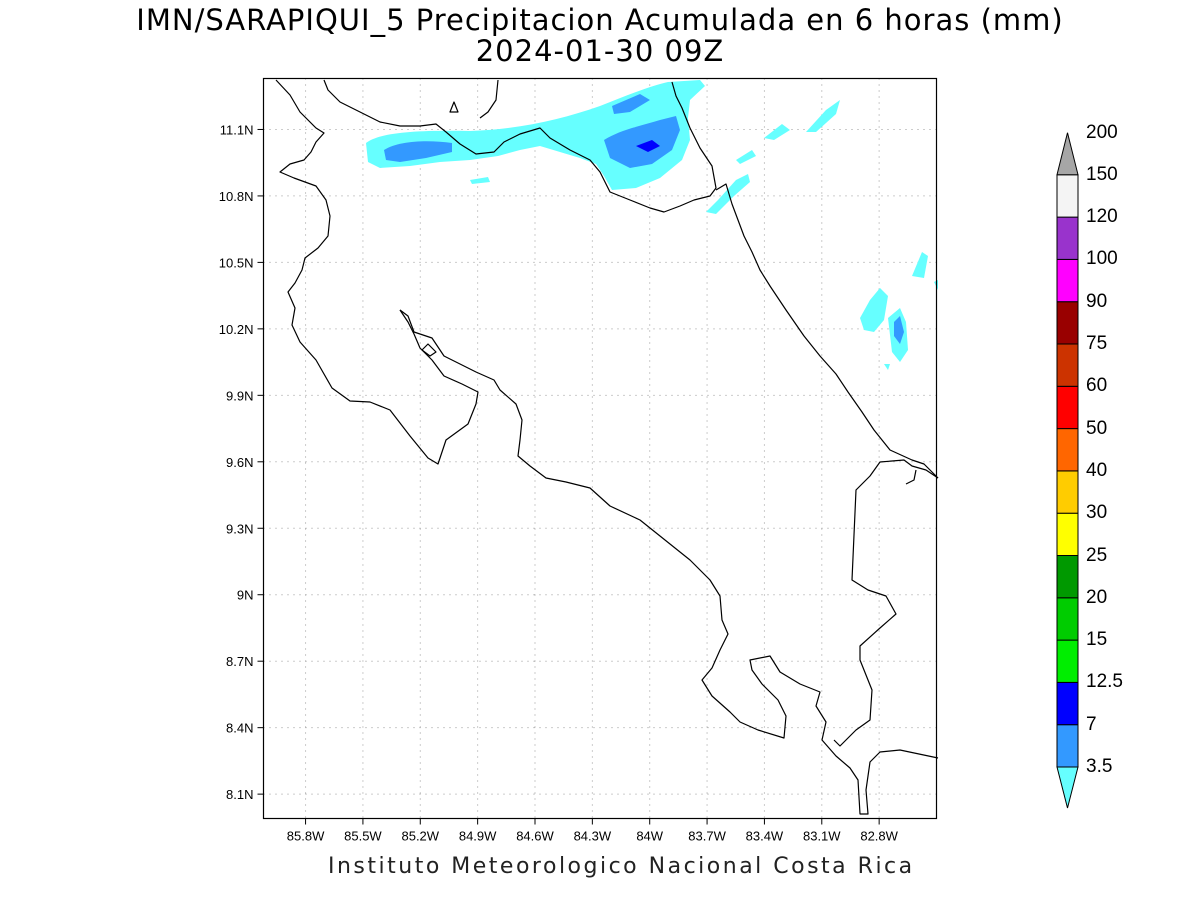 This screenshot has height=900, width=1200. What do you see at coordinates (1102, 174) in the screenshot?
I see `colorbar-level-label: 150` at bounding box center [1102, 174].